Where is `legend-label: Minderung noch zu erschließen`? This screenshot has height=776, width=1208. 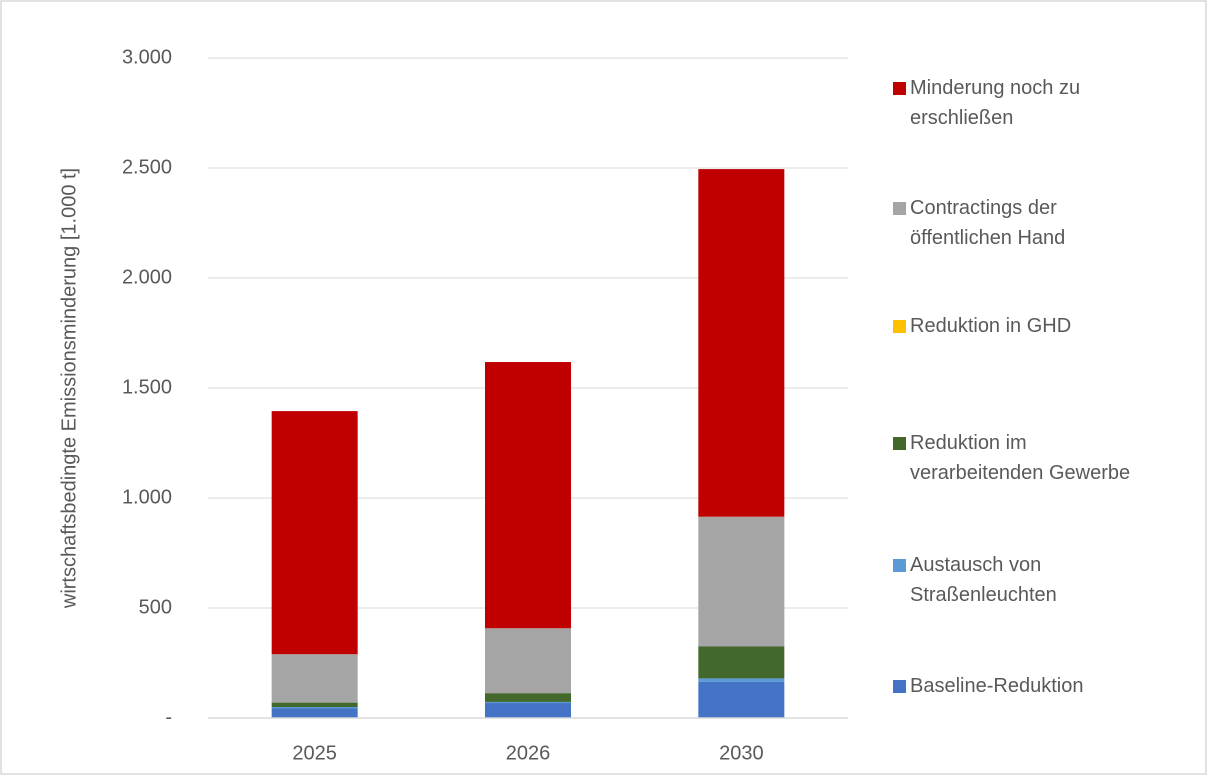
legend-label: Minderung noch zu erschließen is located at coordinates (995, 103).